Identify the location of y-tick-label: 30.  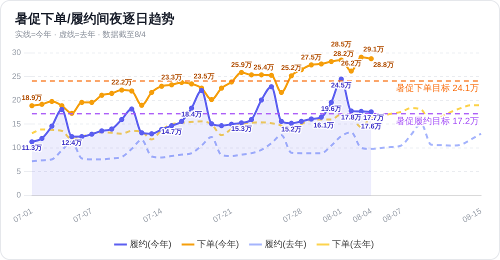
(17, 53).